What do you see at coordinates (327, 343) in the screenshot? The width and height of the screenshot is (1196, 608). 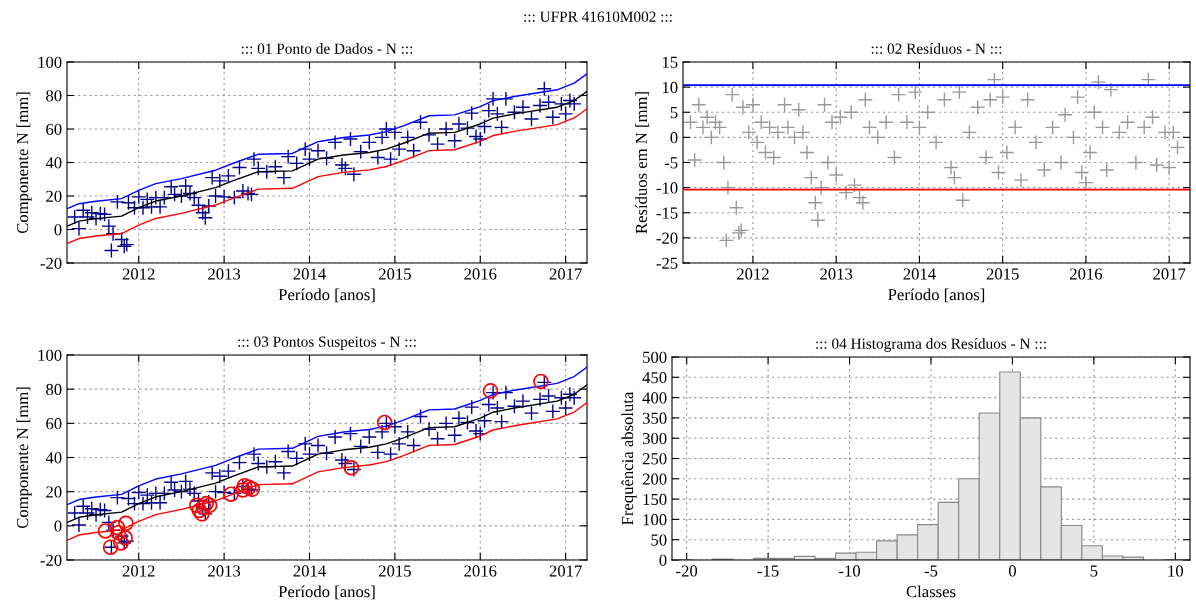 I see `chart-title: ::: 03 Pontos Suspeitos - N :::` at bounding box center [327, 343].